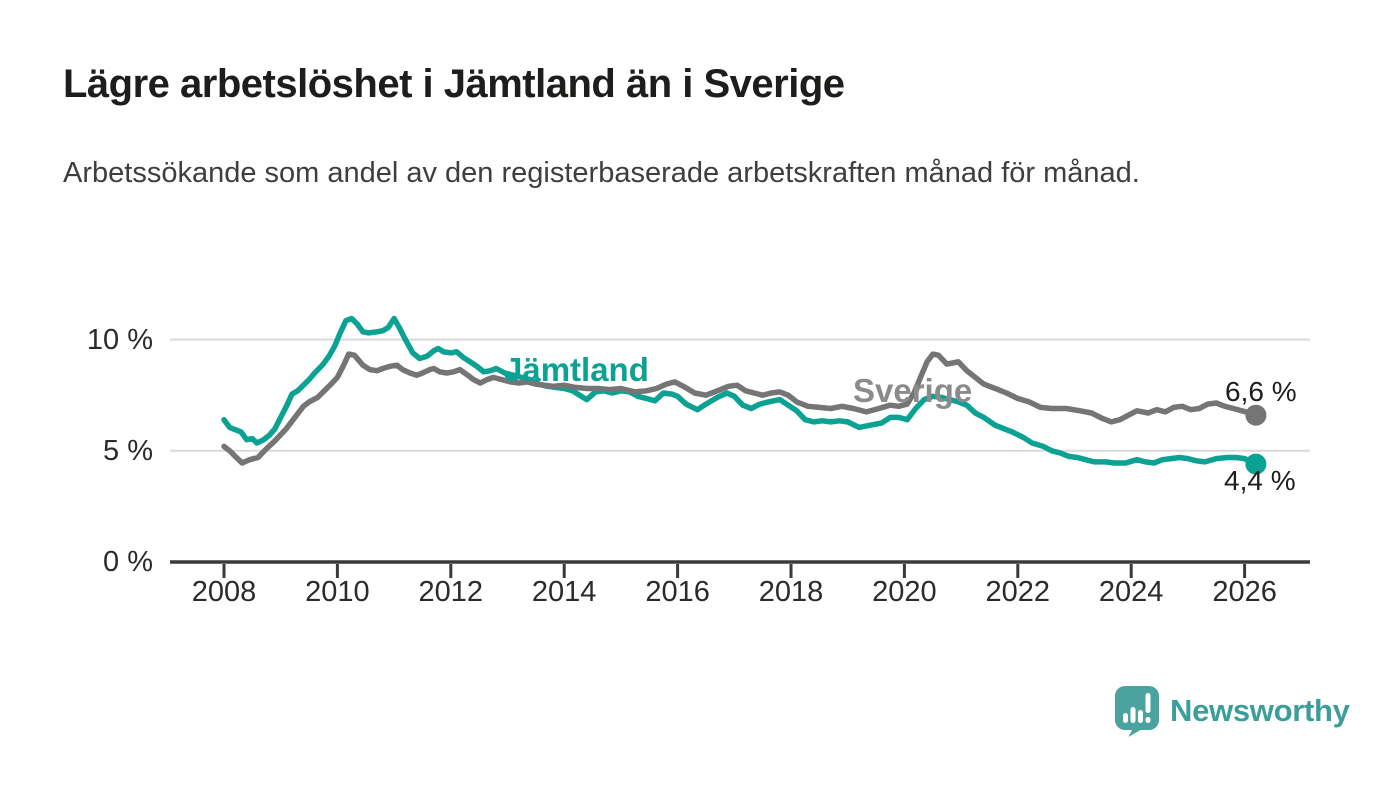  I want to click on x-tick-label: 2020, so click(904, 592).